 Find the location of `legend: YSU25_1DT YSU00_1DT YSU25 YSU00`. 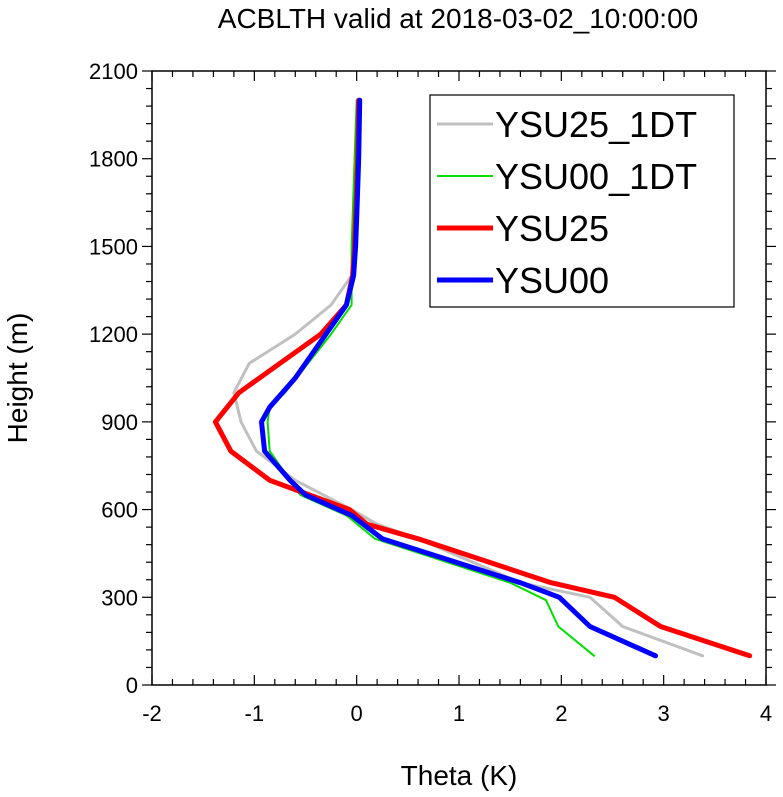

legend: YSU25_1DT YSU00_1DT YSU25 YSU00 is located at coordinates (582, 201).